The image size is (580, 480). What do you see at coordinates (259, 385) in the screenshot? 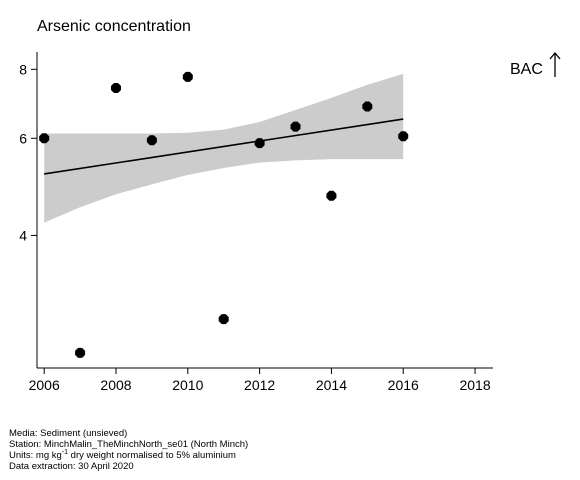
I see `x-tick-label: 2012` at bounding box center [259, 385].